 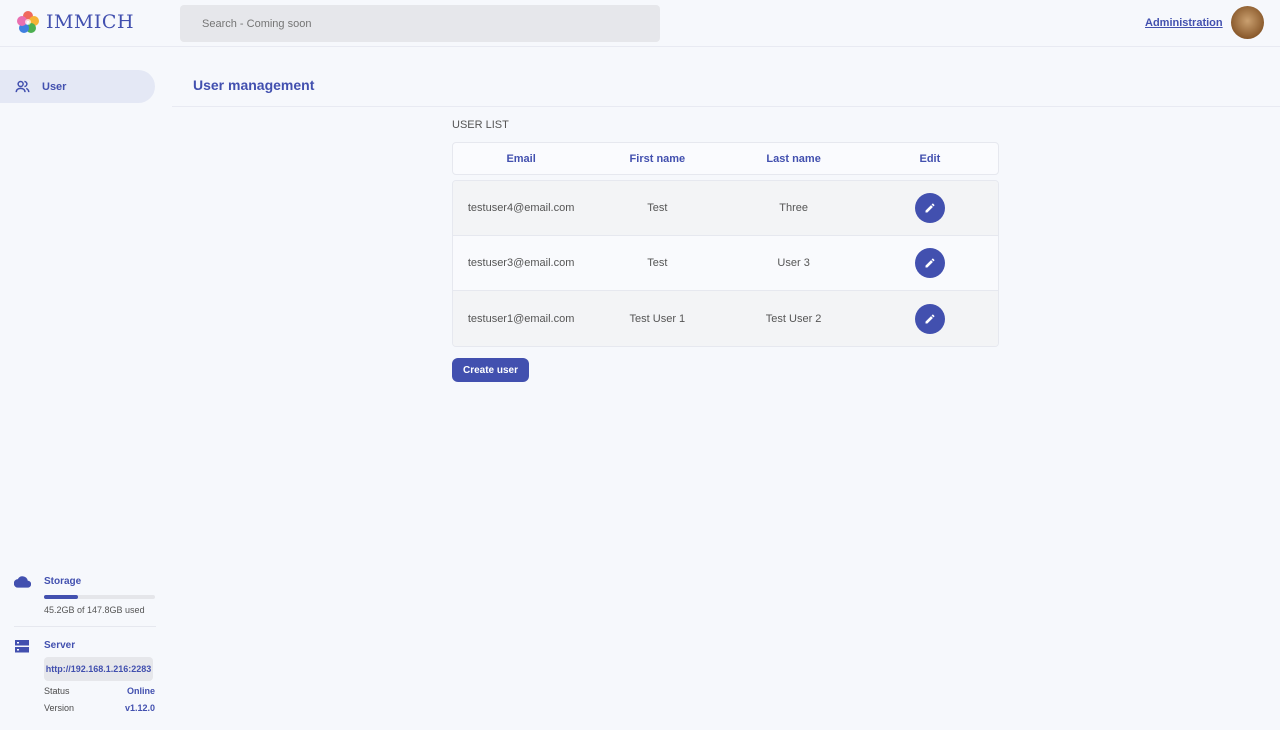 I want to click on last-name-cell: User 3, so click(x=793, y=263).